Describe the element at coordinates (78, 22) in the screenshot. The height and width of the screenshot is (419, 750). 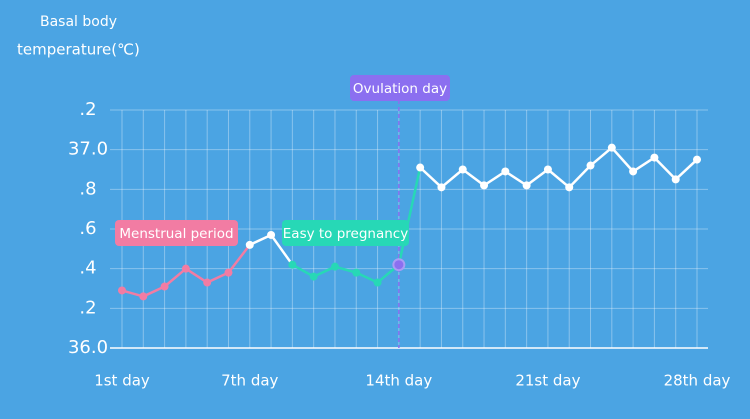
I see `y-axis-title: Basal body` at that location.